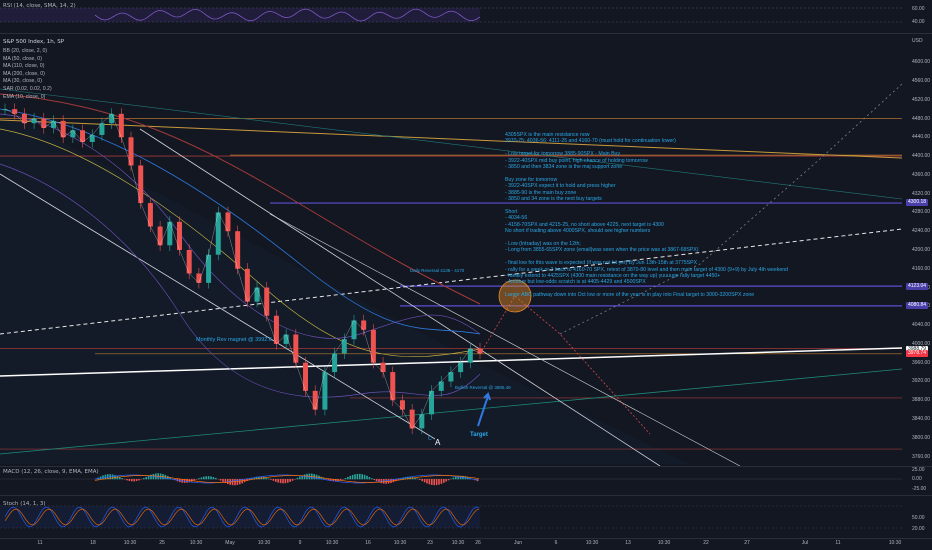 Image resolution: width=932 pixels, height=550 pixels. I want to click on legend-ema10: EMA (10, close, 0), so click(24, 96).